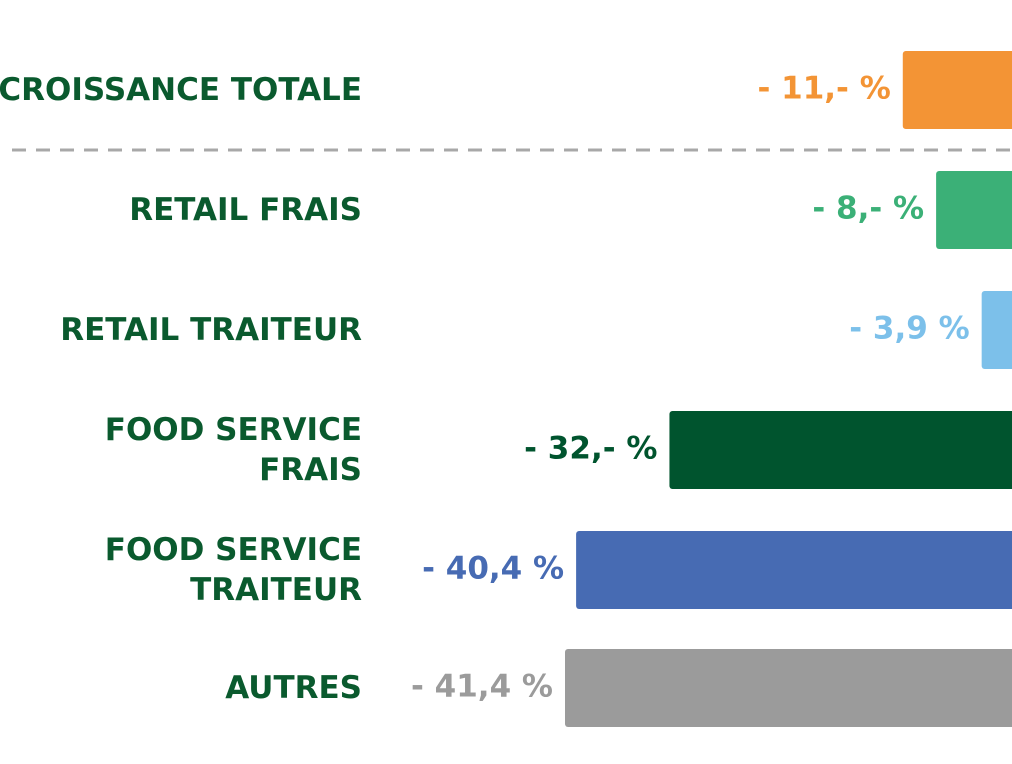  I want to click on value-label: - 32,- %, so click(590, 449).